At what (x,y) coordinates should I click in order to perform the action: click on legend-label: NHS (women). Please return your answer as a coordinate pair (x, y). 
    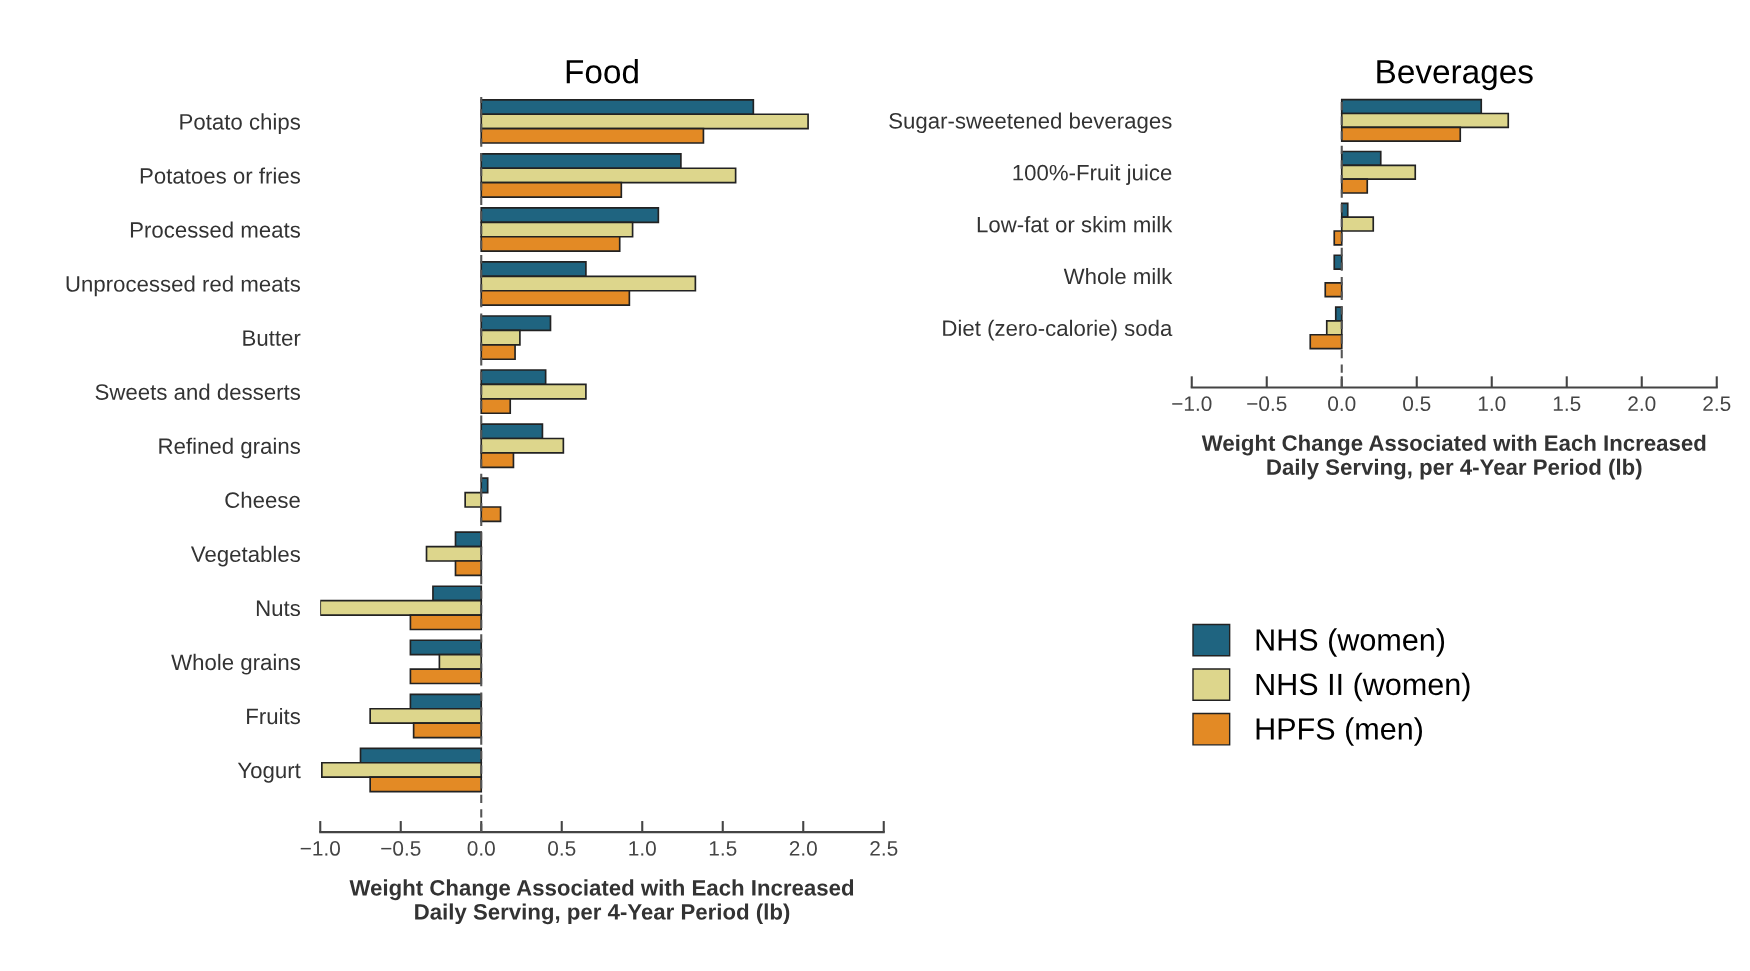
    Looking at the image, I should click on (1350, 642).